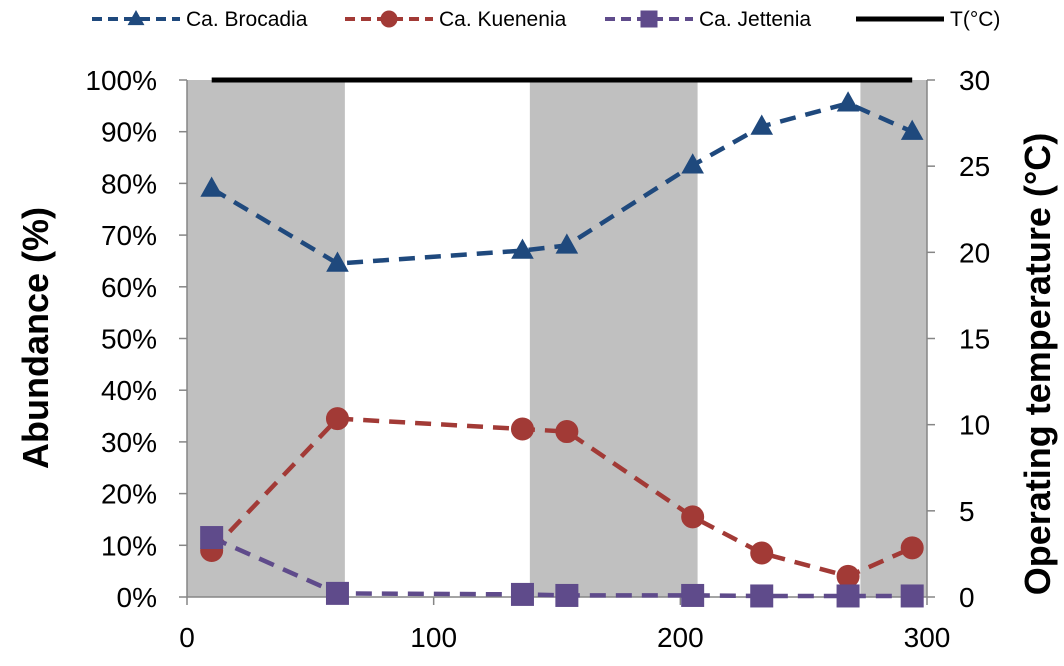 Image resolution: width=1064 pixels, height=666 pixels. I want to click on y2-axis-title: Operating temperature (°C), so click(1037, 364).